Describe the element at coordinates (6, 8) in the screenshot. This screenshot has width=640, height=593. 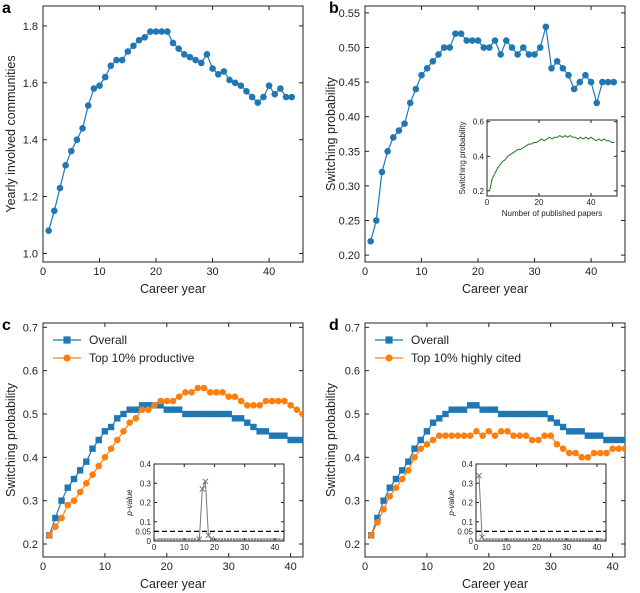
I see `panel-label: a` at that location.